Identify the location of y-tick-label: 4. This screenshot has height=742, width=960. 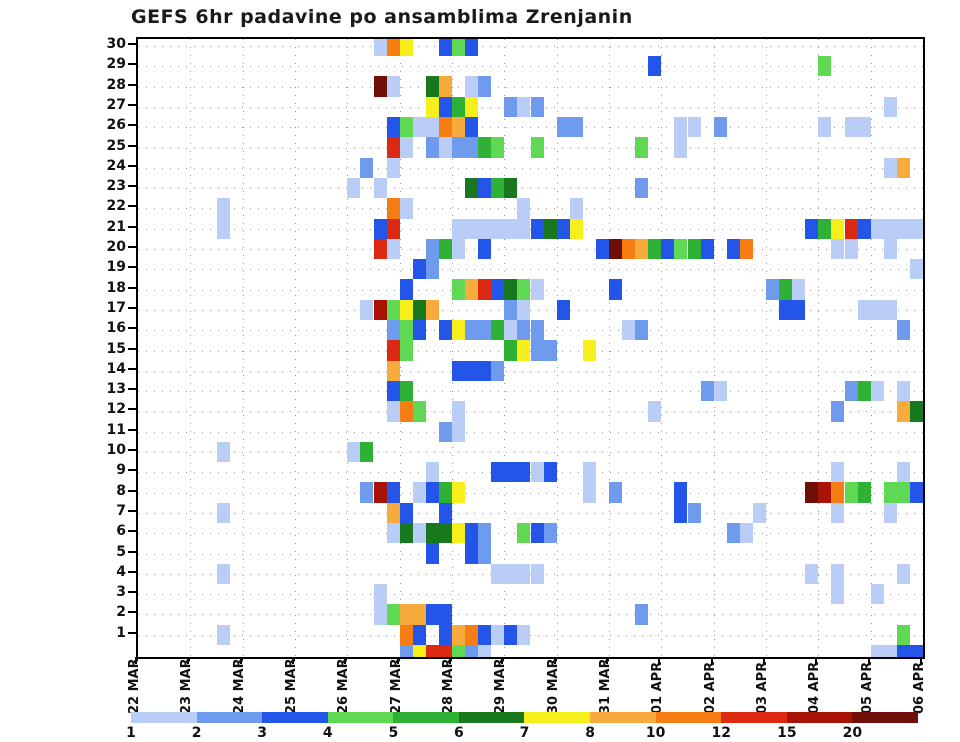
(121, 571).